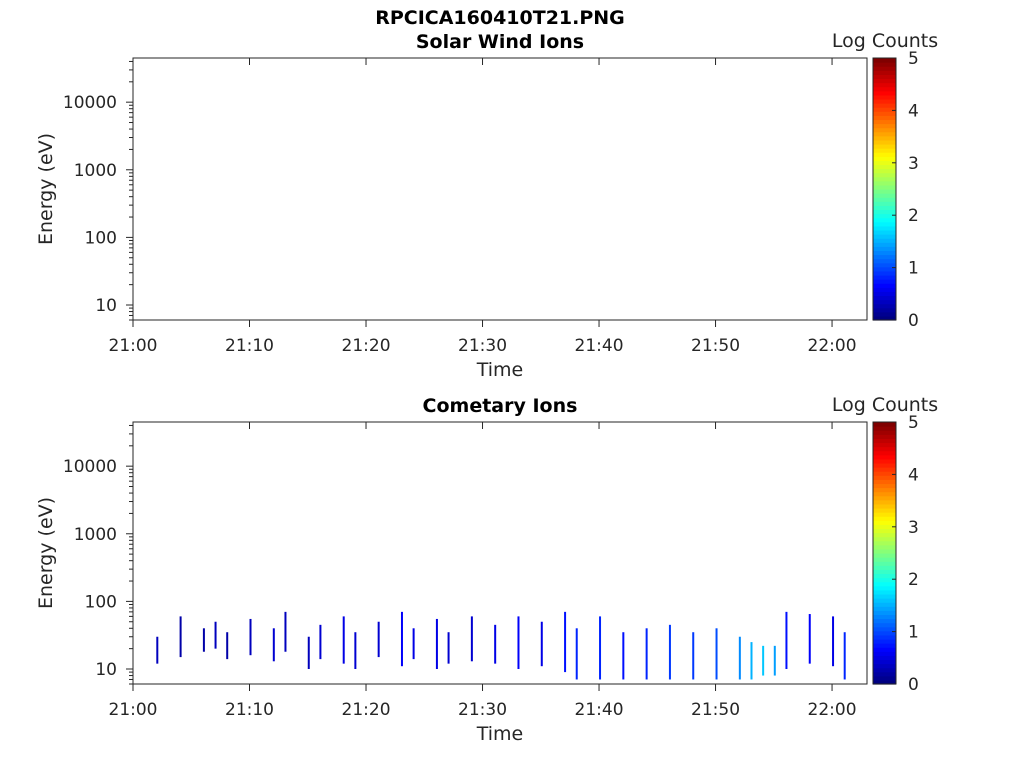 The height and width of the screenshot is (768, 1024). What do you see at coordinates (500, 42) in the screenshot?
I see `solar-wind-panel-title: Solar Wind Ions` at bounding box center [500, 42].